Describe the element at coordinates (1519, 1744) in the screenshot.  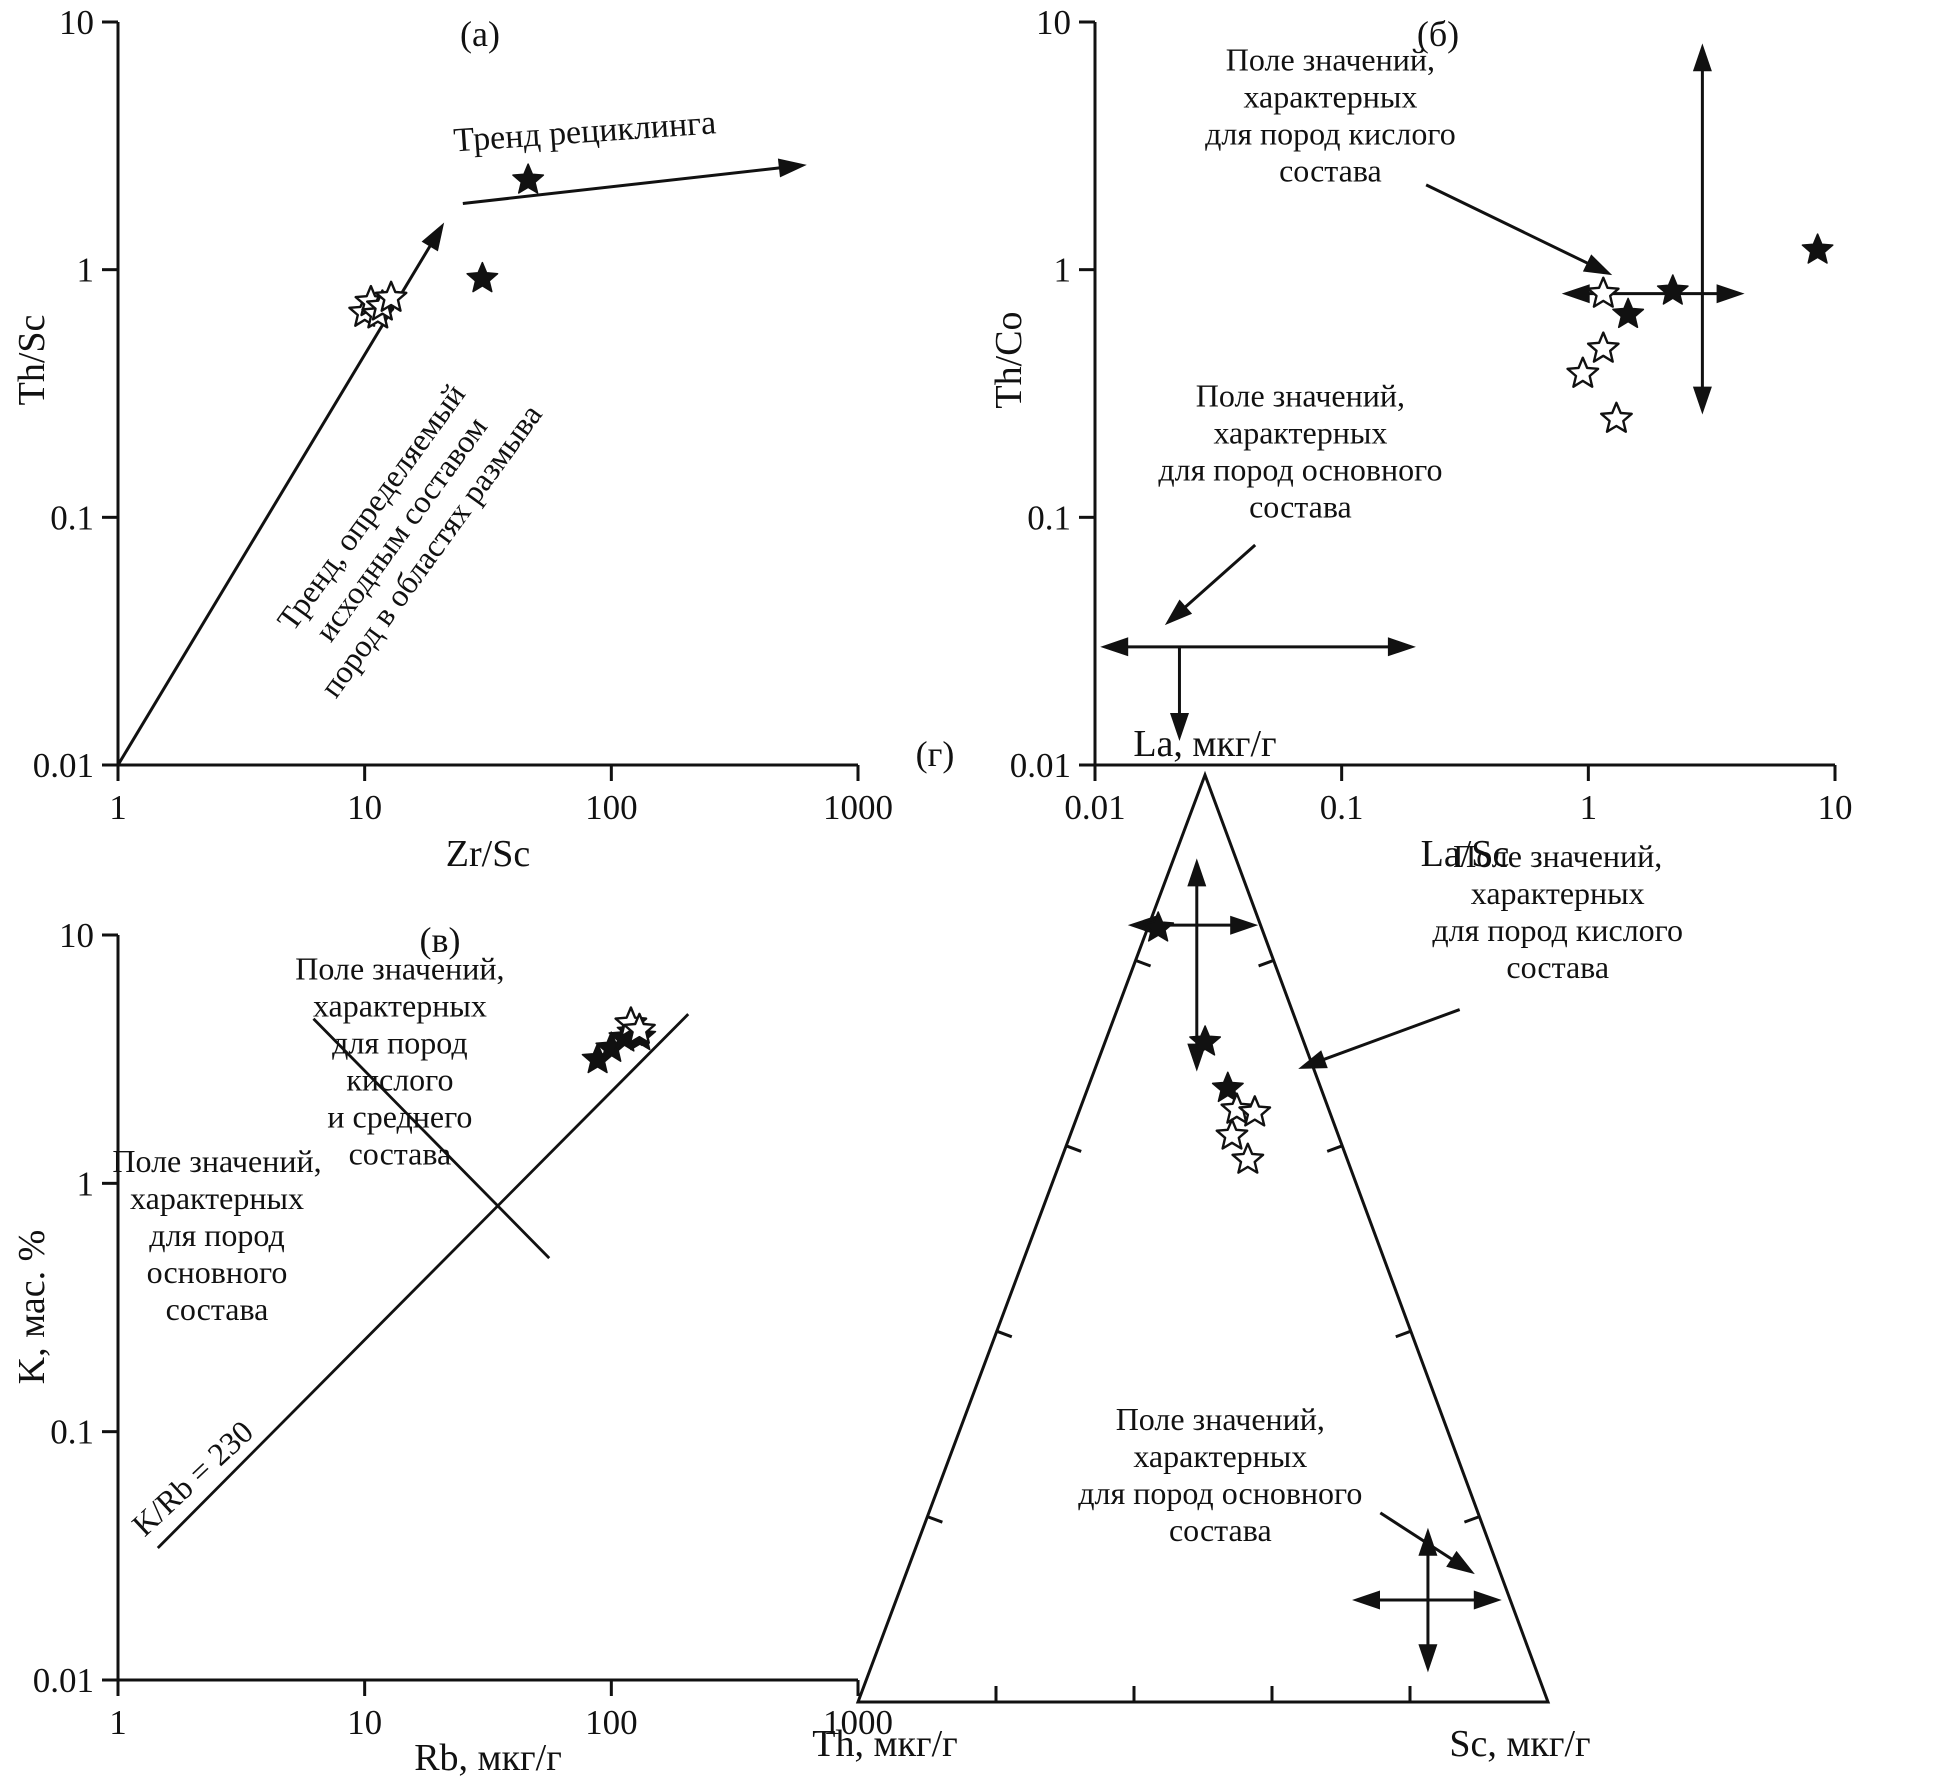
I see `panel-g-right-apex-label: Sc, мкг/г` at that location.